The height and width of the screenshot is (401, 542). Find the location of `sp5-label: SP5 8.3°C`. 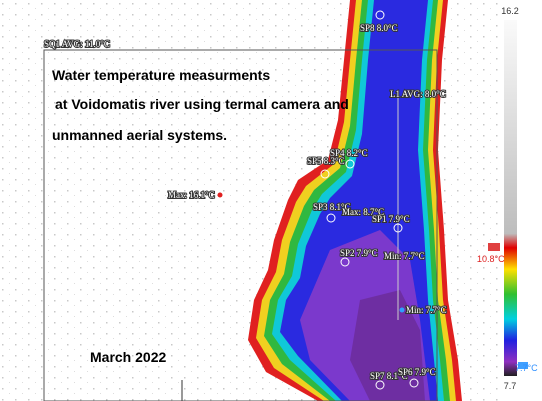

sp5-label: SP5 8.3°C is located at coordinates (326, 161).